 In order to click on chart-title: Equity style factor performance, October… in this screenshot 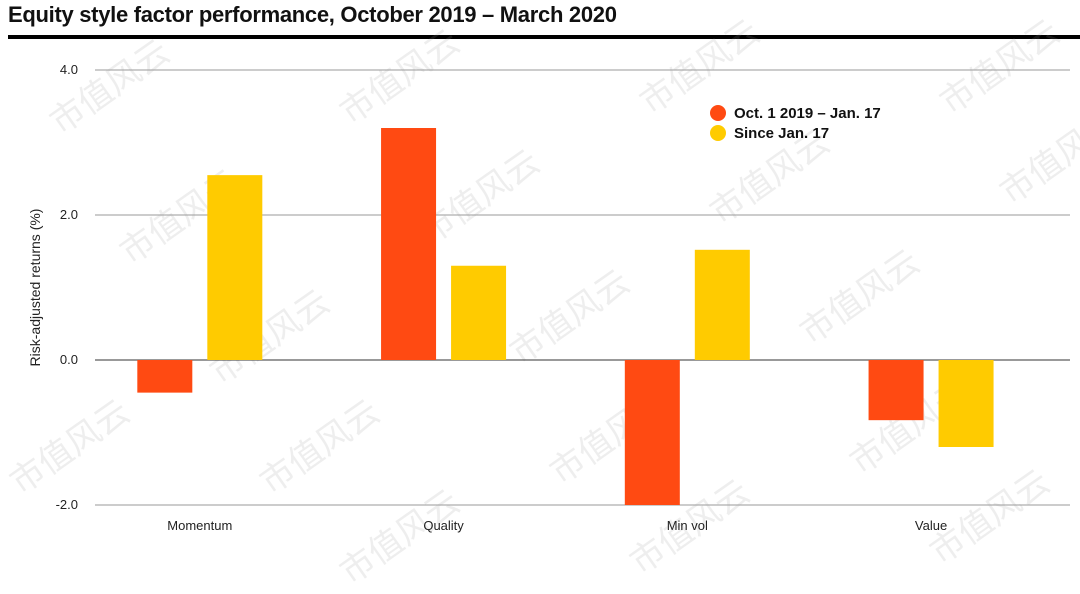, I will do `click(312, 14)`.